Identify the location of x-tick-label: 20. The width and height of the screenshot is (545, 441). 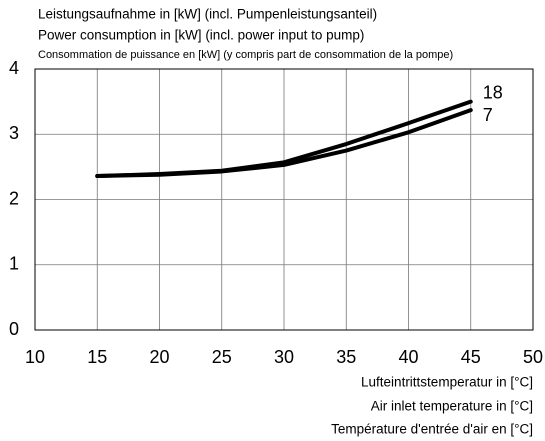
(159, 357).